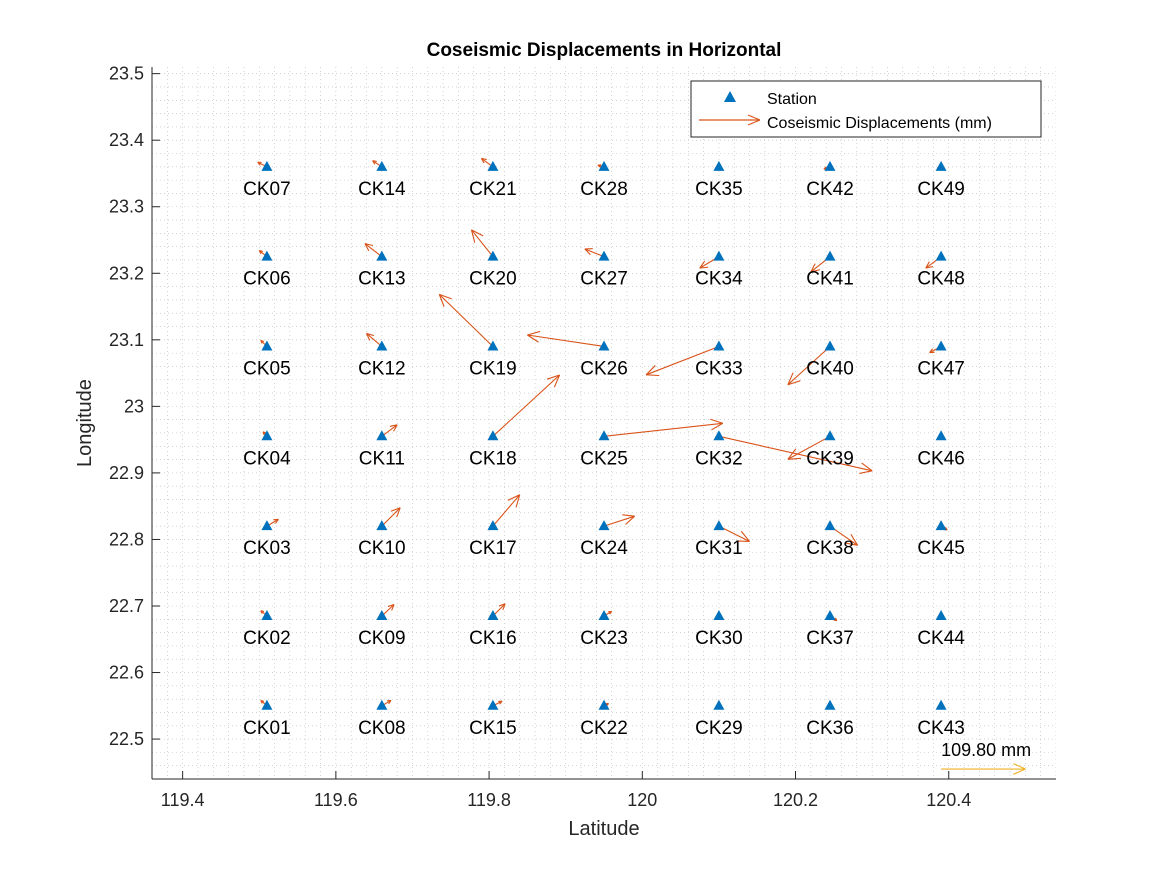 Image resolution: width=1167 pixels, height=875 pixels. What do you see at coordinates (719, 638) in the screenshot?
I see `station-label: CK30` at bounding box center [719, 638].